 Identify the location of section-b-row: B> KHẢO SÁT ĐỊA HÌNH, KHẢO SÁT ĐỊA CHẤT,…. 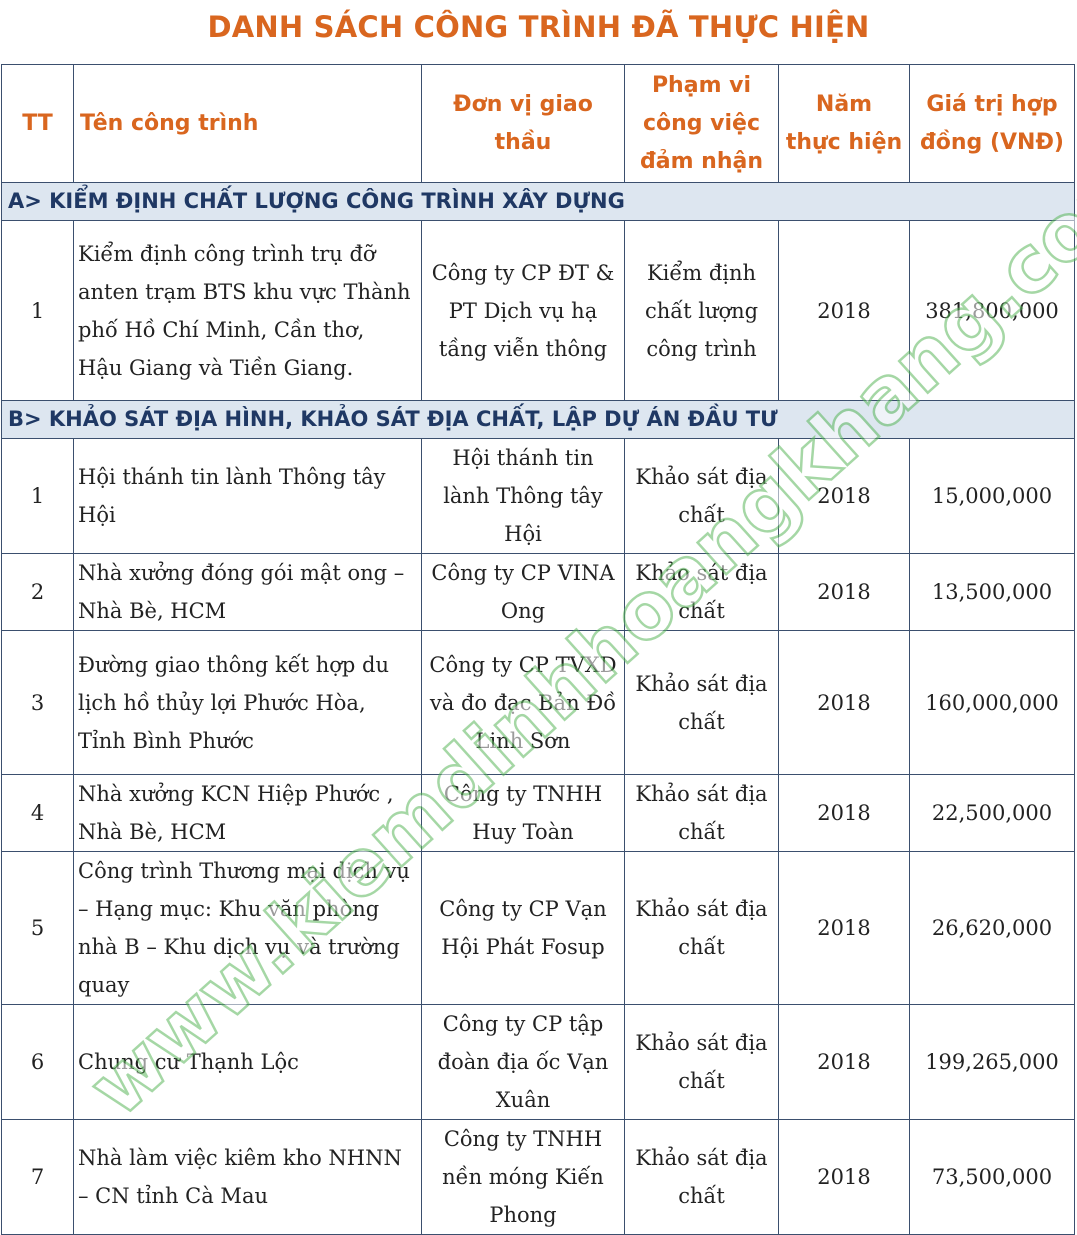
(538, 419).